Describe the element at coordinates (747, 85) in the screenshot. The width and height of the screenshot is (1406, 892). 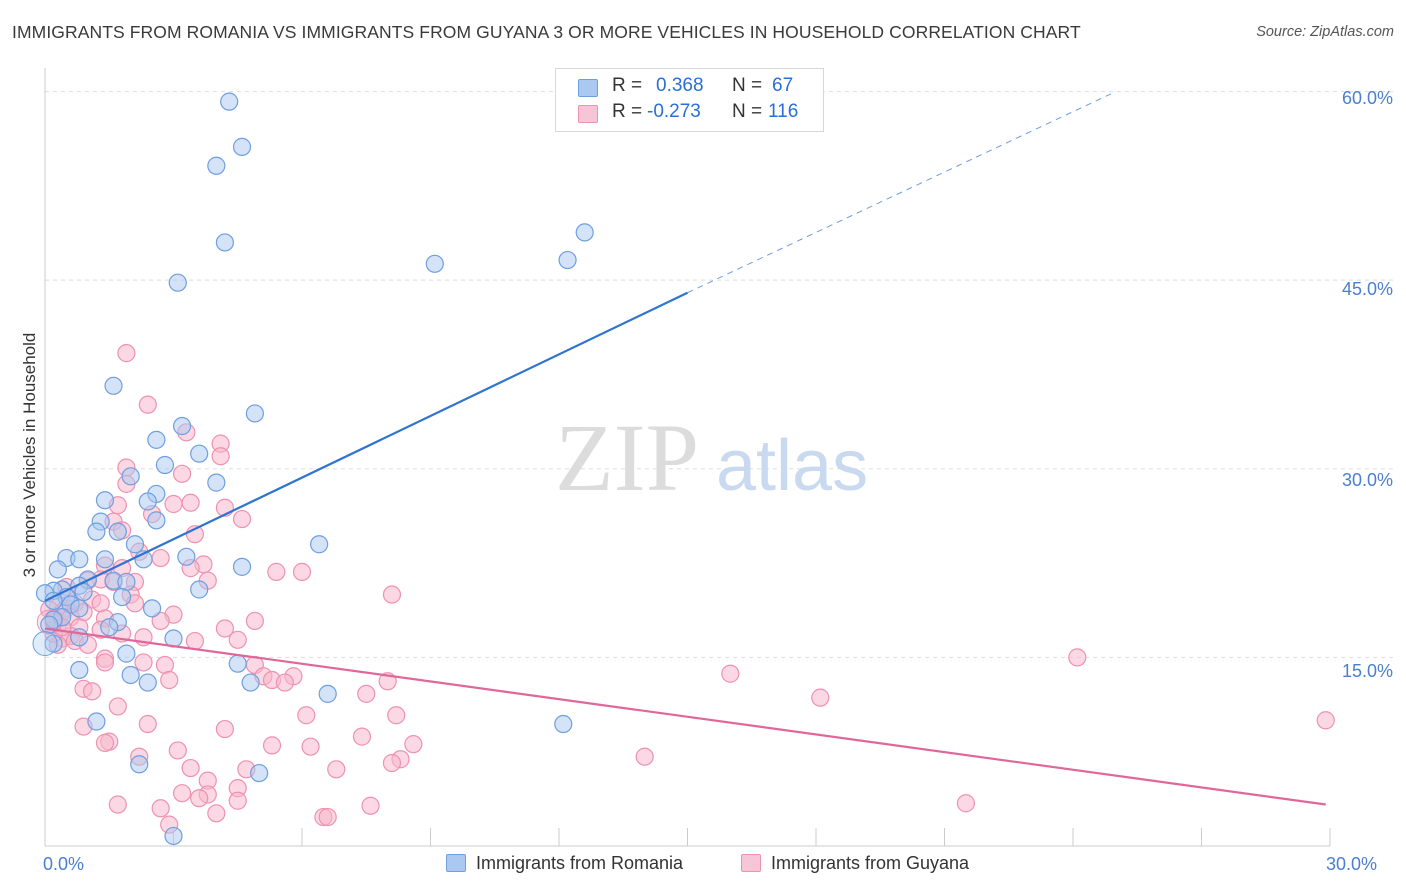
I see `romania-n-label: N =` at that location.